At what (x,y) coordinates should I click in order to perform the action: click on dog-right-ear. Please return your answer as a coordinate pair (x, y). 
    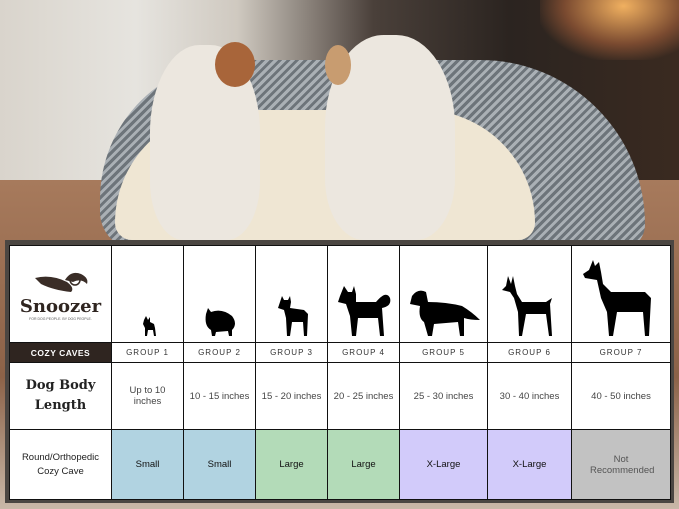
    Looking at the image, I should click on (338, 65).